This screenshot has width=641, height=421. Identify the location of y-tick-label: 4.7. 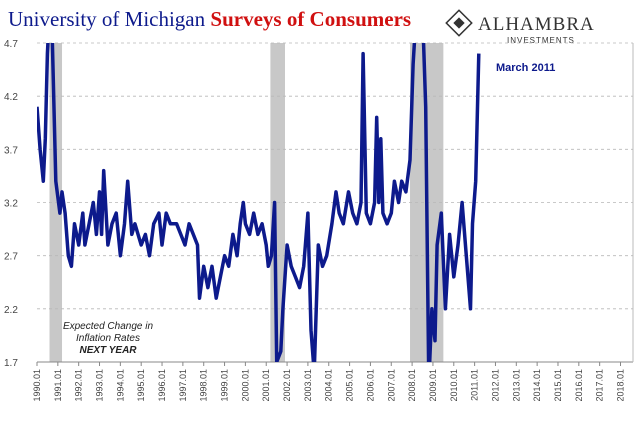
(11, 44).